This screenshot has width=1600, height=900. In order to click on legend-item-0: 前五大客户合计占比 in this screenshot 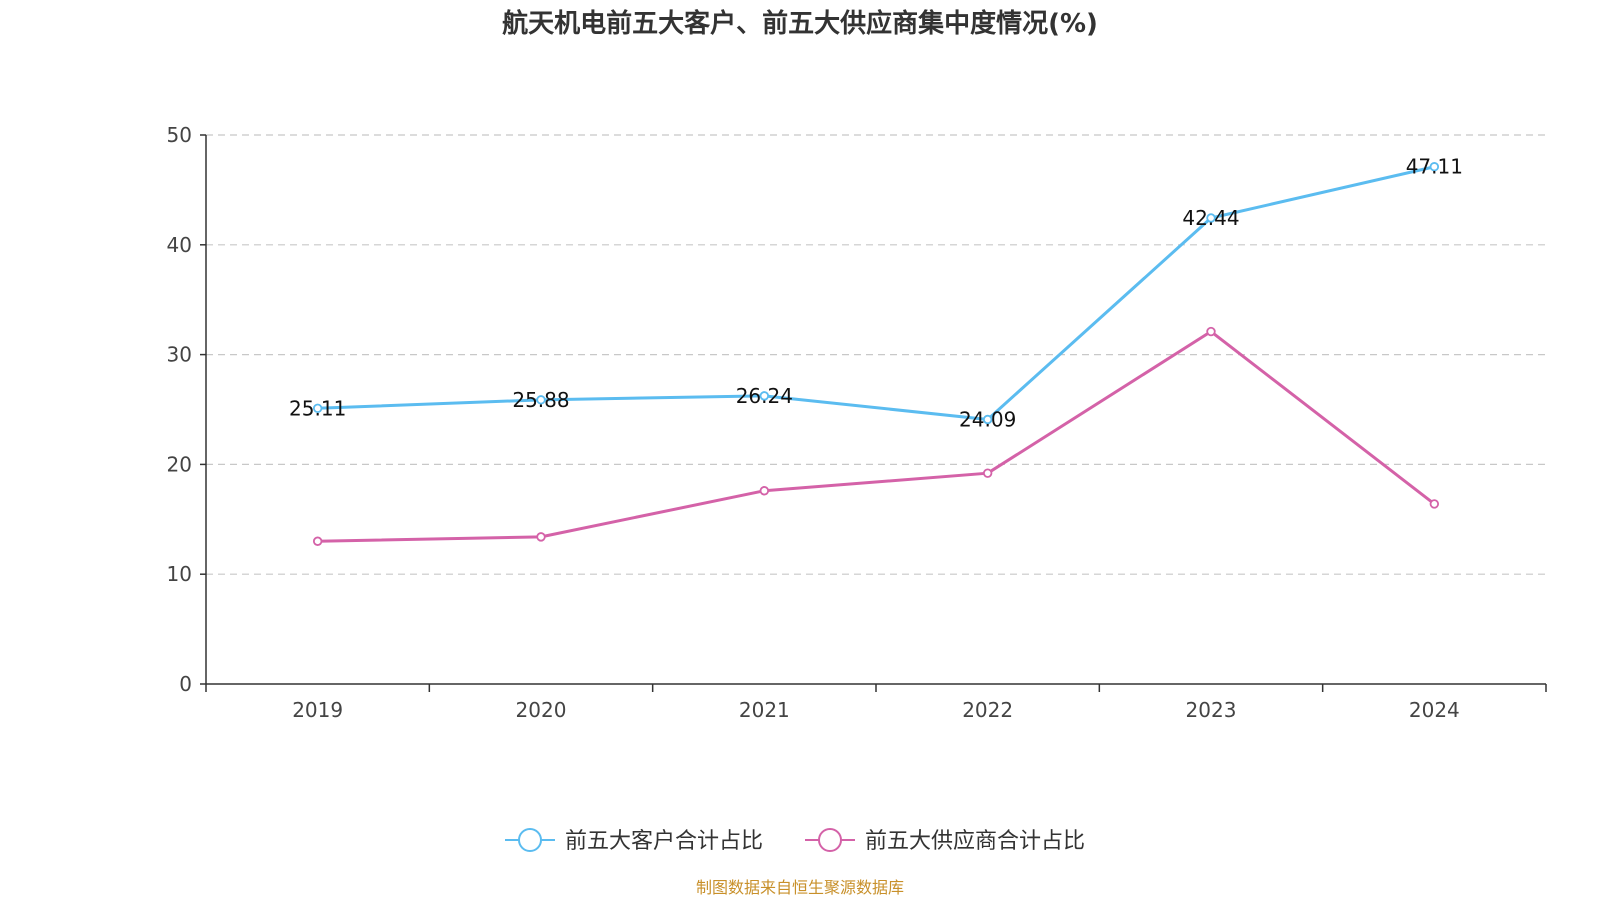, I will do `click(634, 841)`.